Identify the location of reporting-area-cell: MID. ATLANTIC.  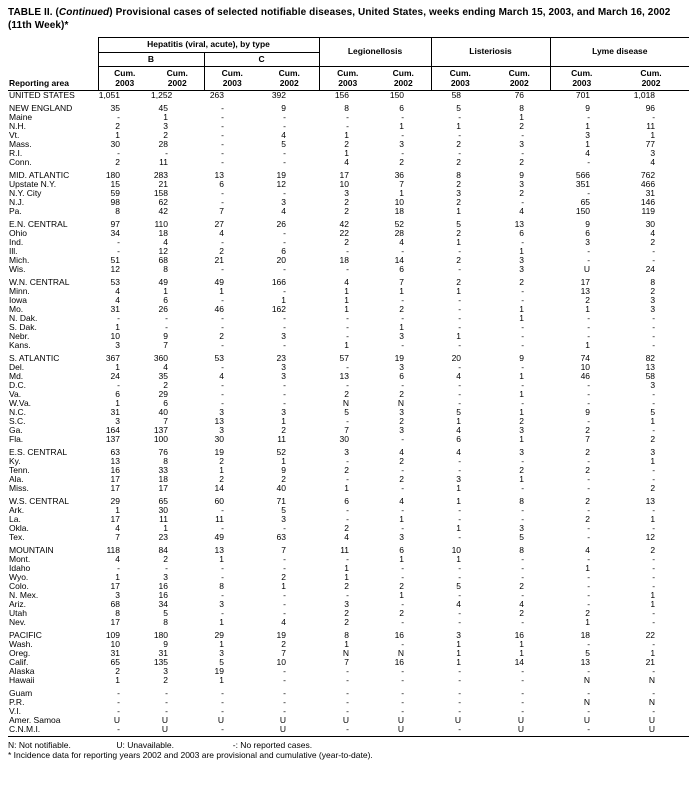
(39, 175).